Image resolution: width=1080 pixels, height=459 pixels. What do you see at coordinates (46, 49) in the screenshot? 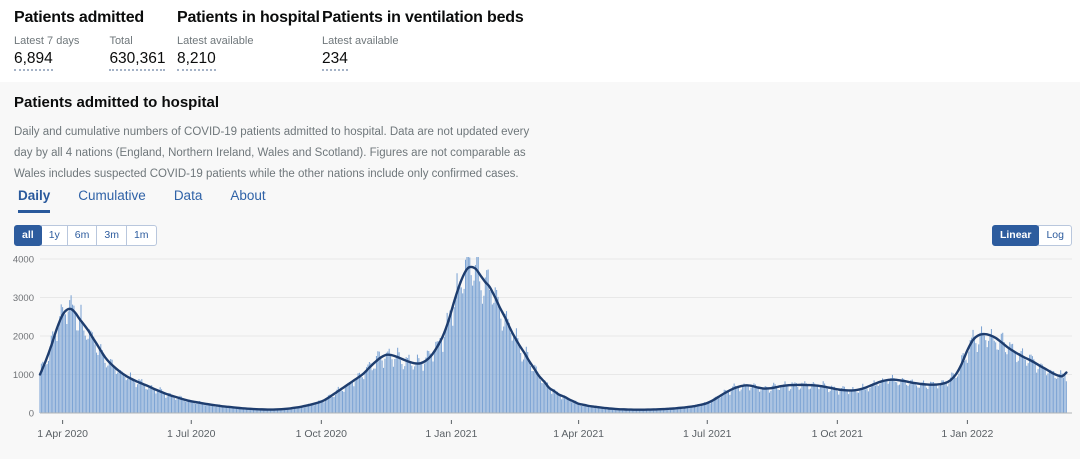
I see `stat-latest-7-days: Latest 7 days 6,894` at bounding box center [46, 49].